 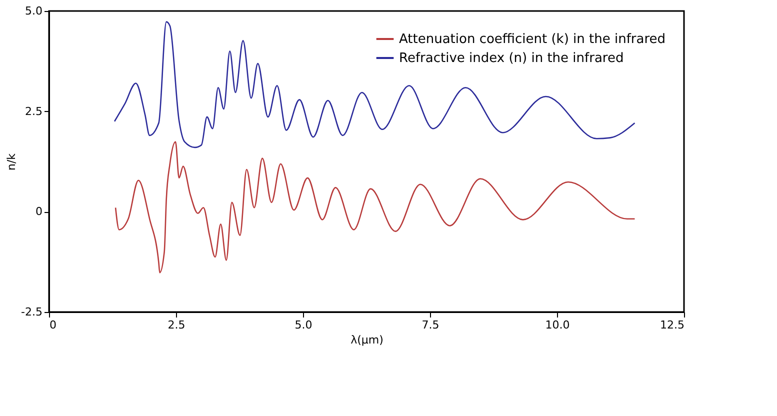 I want to click on x-tick-label: 12.5, so click(x=672, y=325).